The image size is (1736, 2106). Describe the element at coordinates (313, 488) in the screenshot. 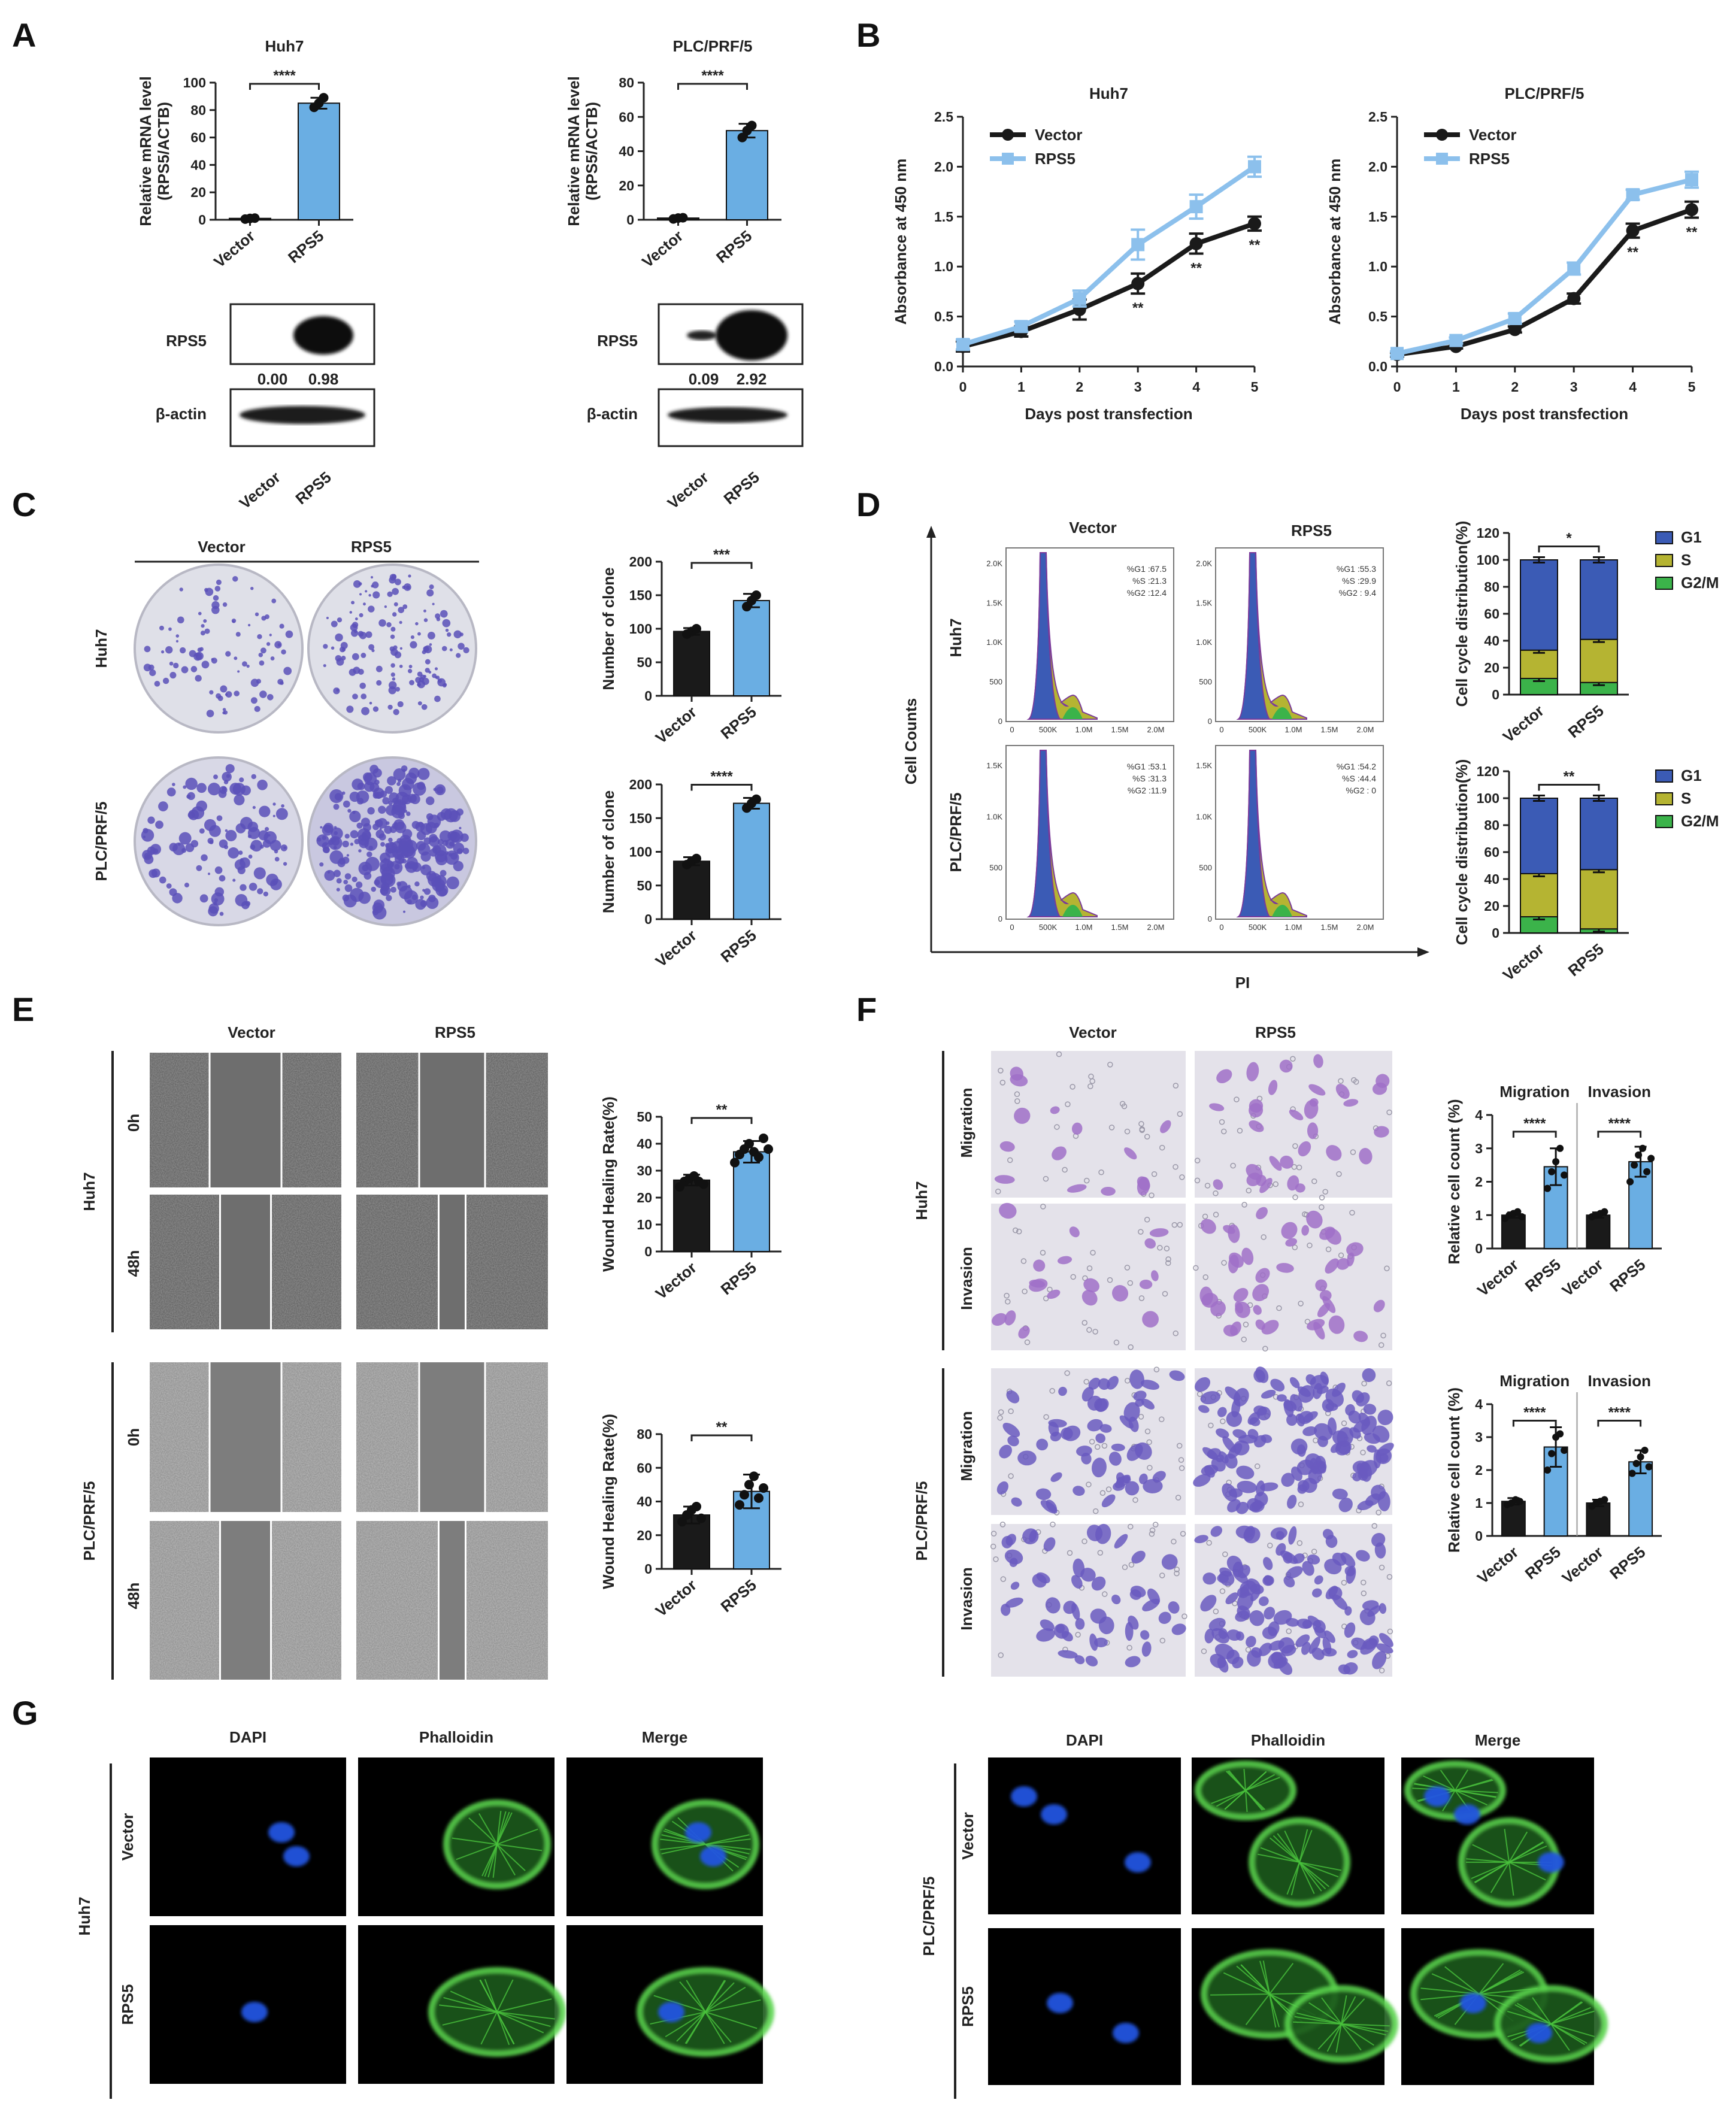

I see `blot-lane-rps5: RPS5` at that location.